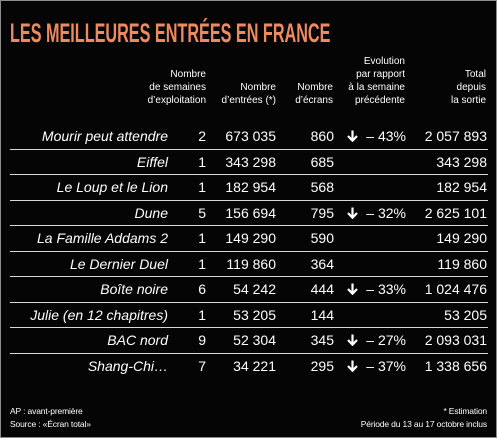  Describe the element at coordinates (468, 100) in the screenshot. I see `column-header-line: la sortie` at that location.